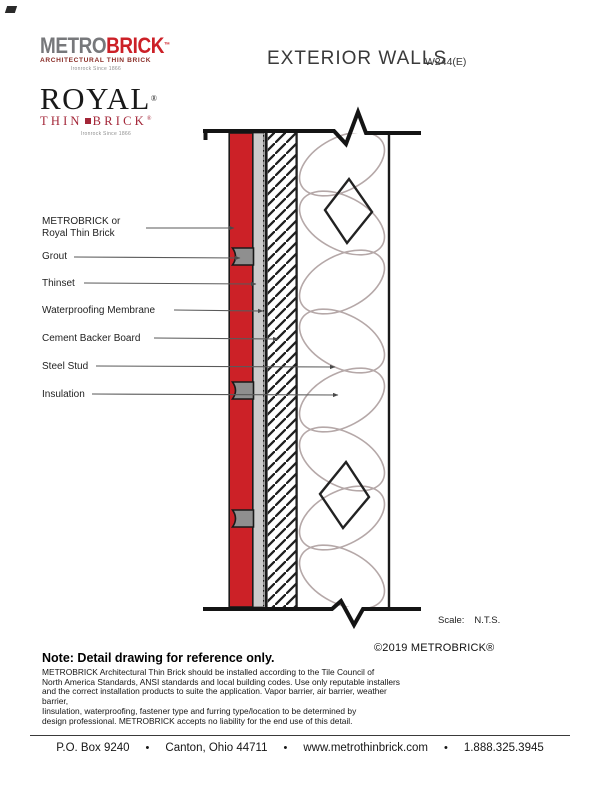 This screenshot has height=797, width=600. What do you see at coordinates (73, 45) in the screenshot?
I see `metrobrick-wordmark-metro: METRO` at bounding box center [73, 45].